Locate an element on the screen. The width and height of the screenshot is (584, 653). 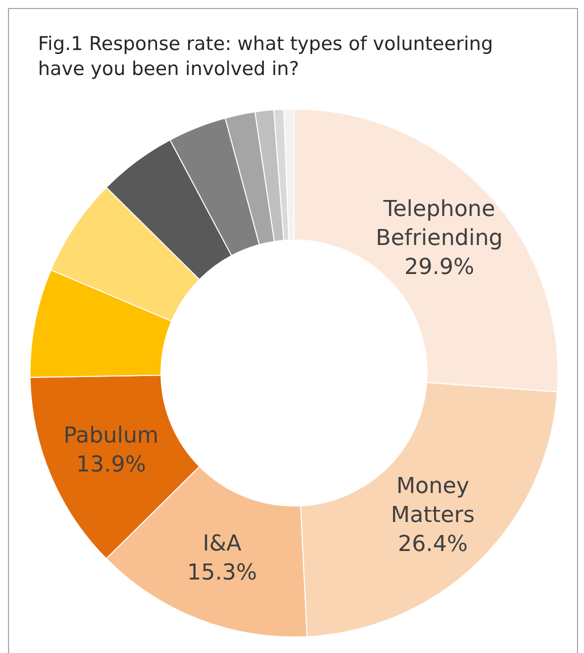
slice-label: Telephone Befriending is located at coordinates (439, 223).